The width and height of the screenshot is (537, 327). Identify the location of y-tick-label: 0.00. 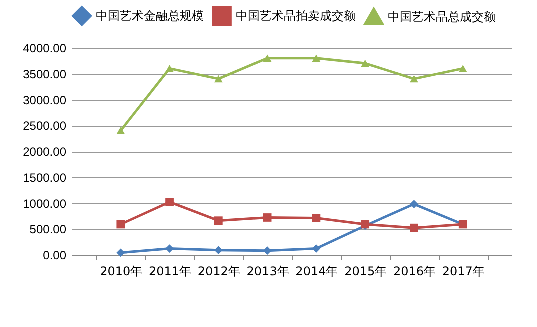
(55, 255).